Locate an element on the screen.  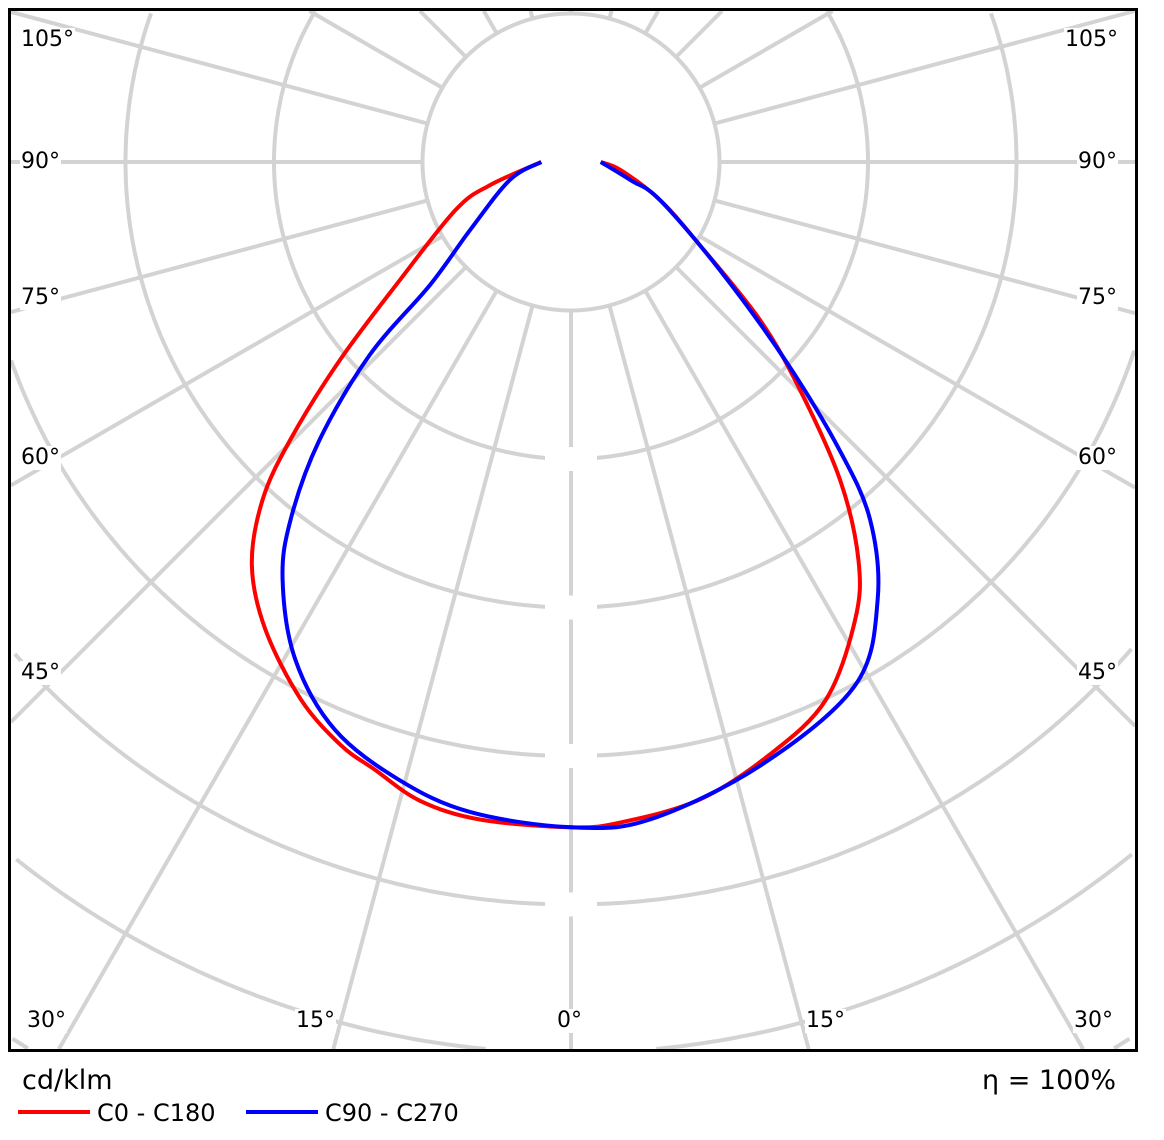
angle-label-left-45: 45° is located at coordinates (40, 672).